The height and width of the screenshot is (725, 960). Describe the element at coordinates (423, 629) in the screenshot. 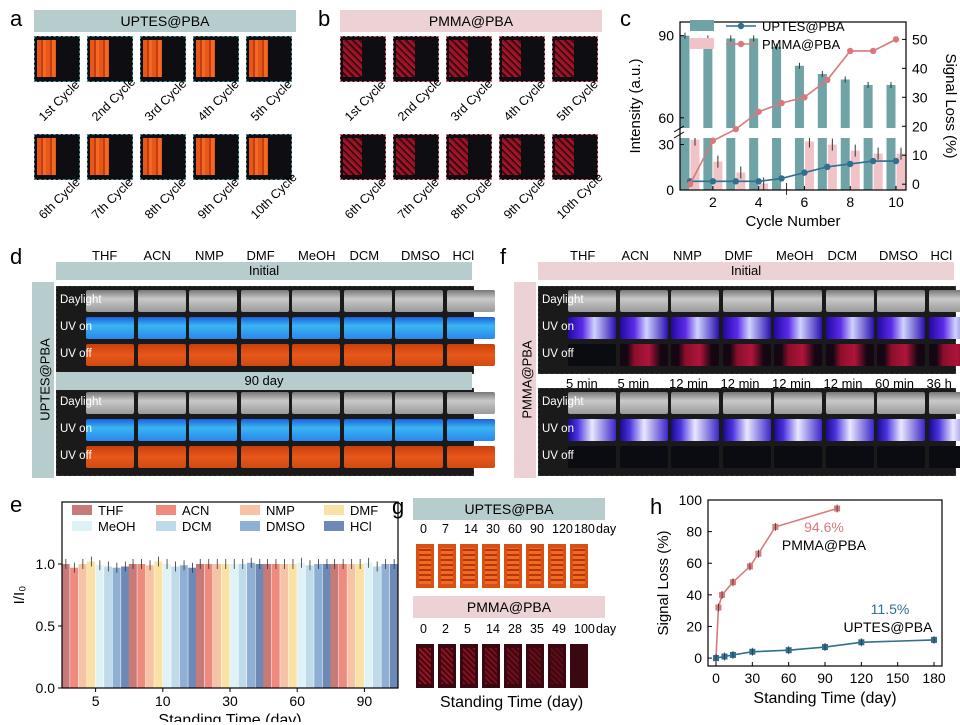

I see `day-label: 0` at that location.